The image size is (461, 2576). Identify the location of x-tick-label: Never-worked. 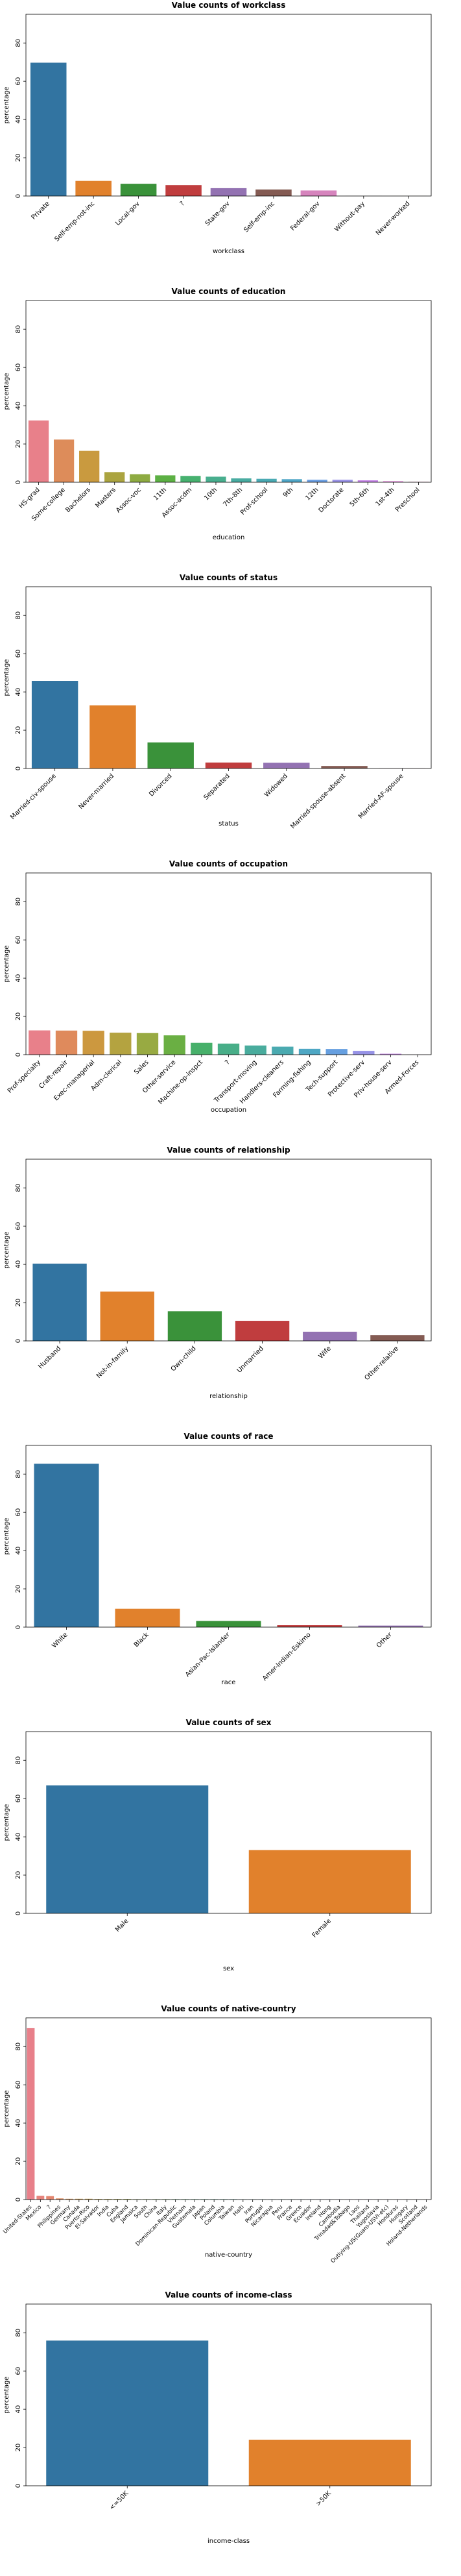
(393, 218).